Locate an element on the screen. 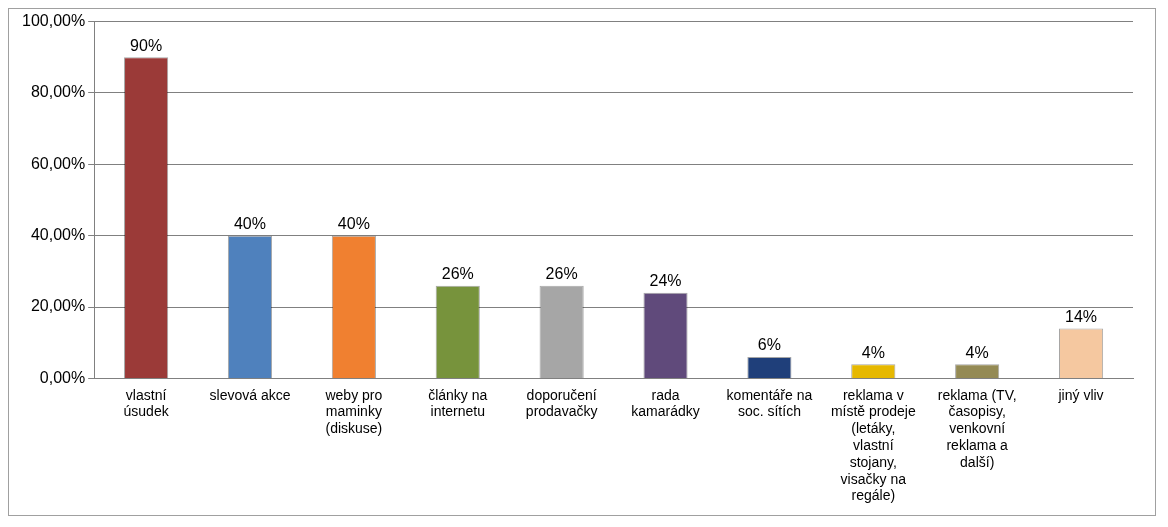 This screenshot has height=527, width=1168. x-tick-label: vlastní úsudek is located at coordinates (146, 403).